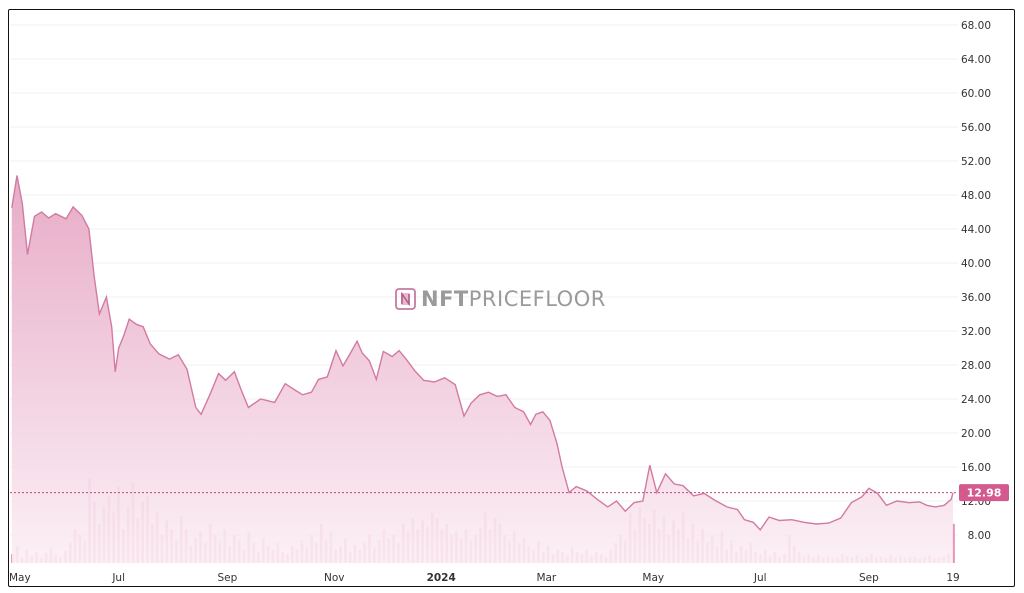 The height and width of the screenshot is (593, 1024). What do you see at coordinates (976, 94) in the screenshot?
I see `y-tick-label: 60.00` at bounding box center [976, 94].